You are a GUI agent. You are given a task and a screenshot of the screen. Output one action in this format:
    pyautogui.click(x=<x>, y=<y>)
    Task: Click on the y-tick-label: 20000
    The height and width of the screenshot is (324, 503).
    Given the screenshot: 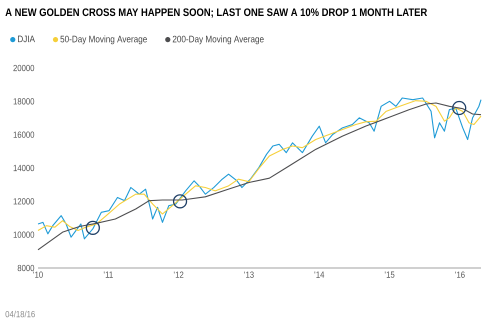 What is the action you would take?
    pyautogui.click(x=23, y=68)
    